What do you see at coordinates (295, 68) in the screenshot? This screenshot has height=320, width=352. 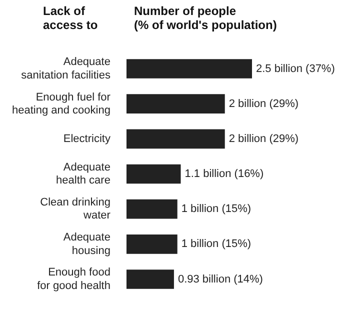 I see `data-label: 2.5 billion (37%)` at bounding box center [295, 68].